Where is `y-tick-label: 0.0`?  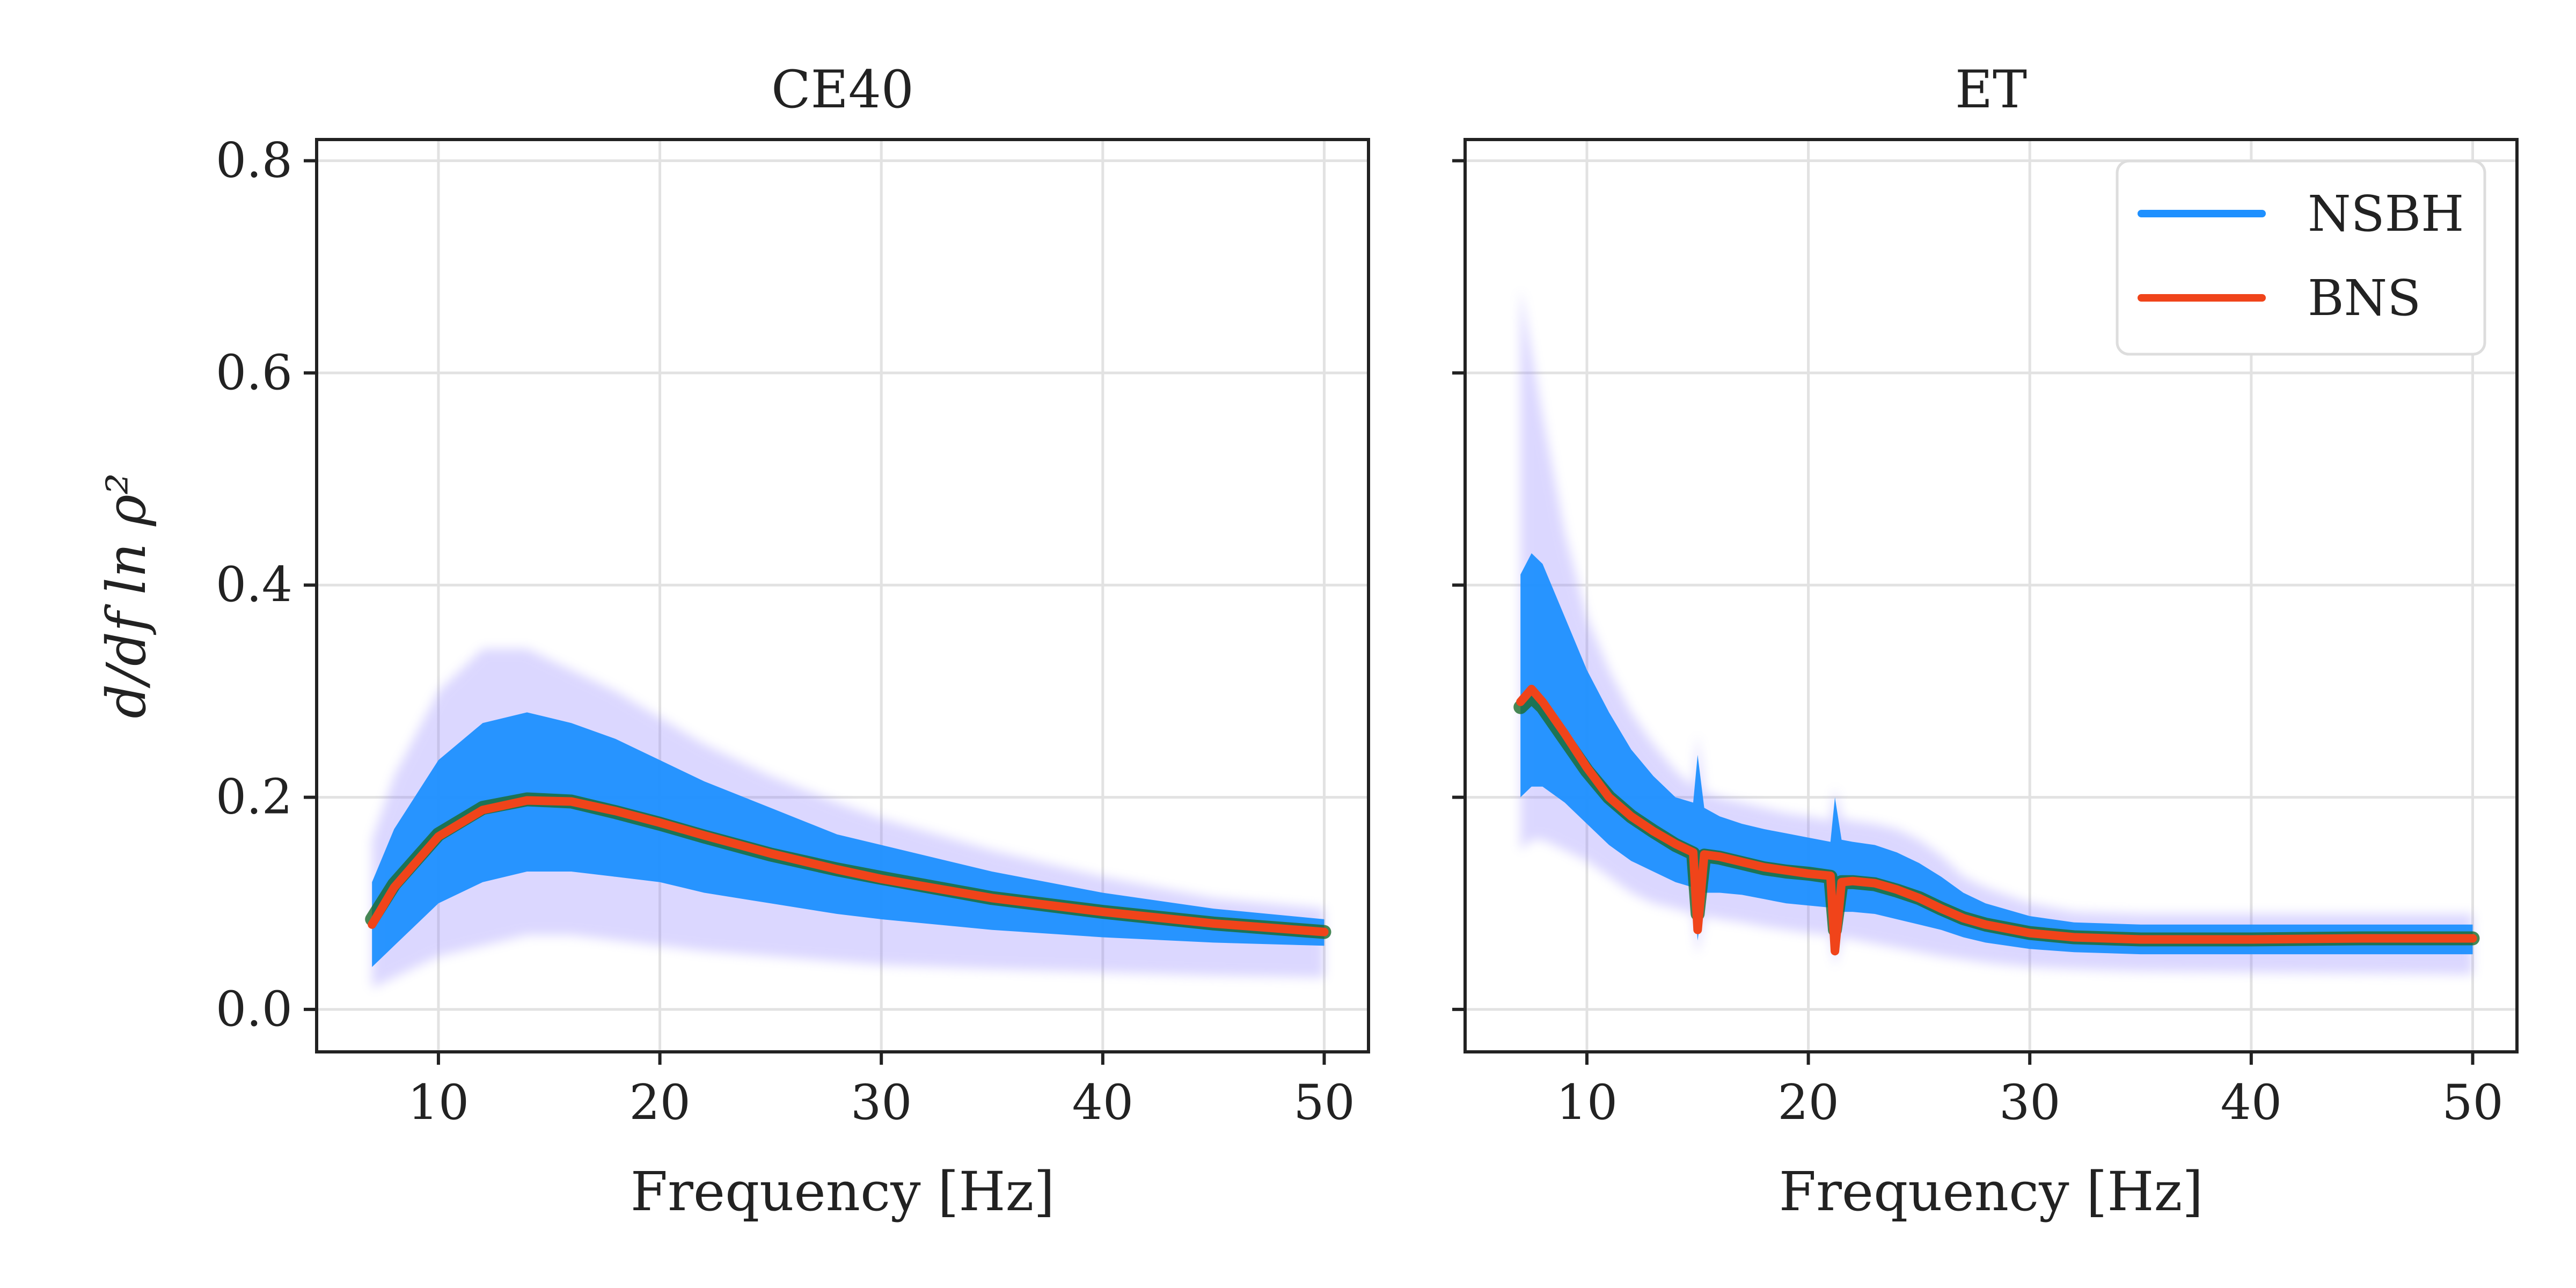 y-tick-label: 0.0 is located at coordinates (254, 1009).